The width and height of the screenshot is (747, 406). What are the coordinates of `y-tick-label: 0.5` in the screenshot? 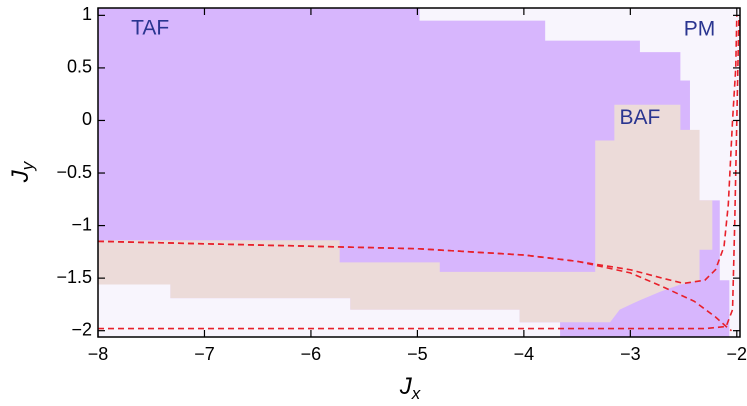 It's located at (79, 67).